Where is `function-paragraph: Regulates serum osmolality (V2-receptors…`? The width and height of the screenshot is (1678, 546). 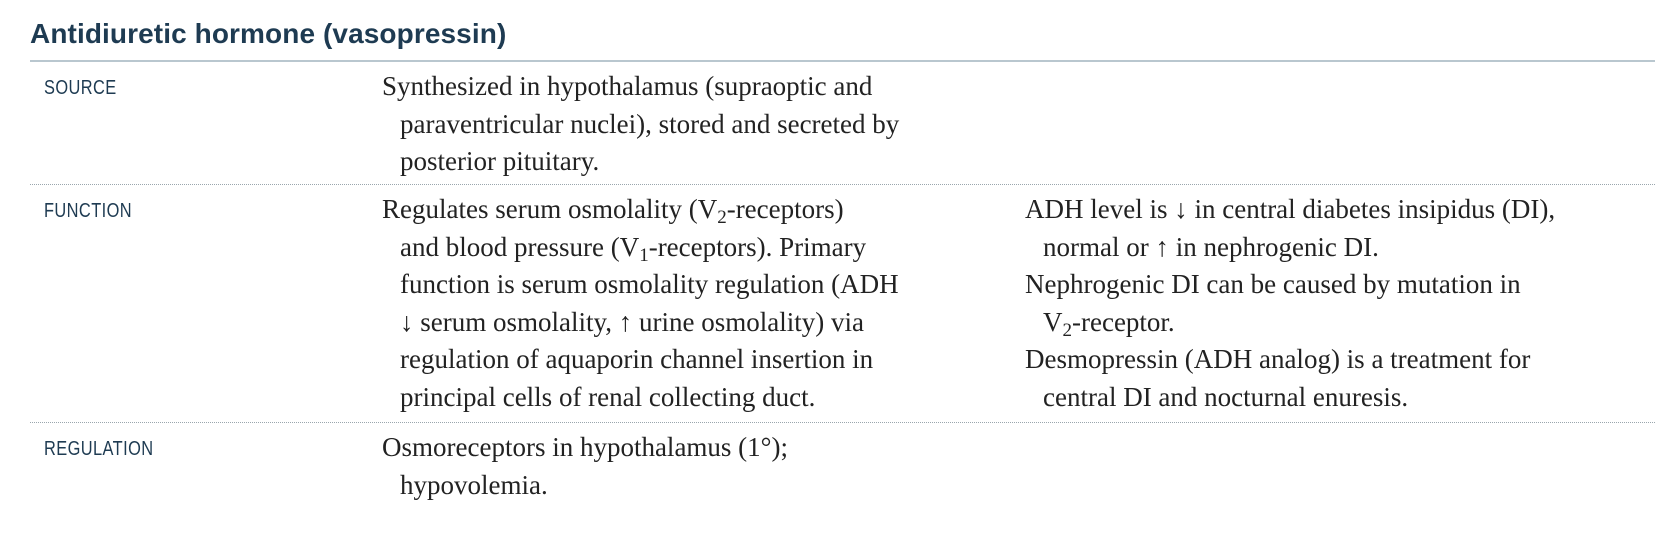
function-paragraph: Regulates serum osmolality (V2-receptors… is located at coordinates (682, 303).